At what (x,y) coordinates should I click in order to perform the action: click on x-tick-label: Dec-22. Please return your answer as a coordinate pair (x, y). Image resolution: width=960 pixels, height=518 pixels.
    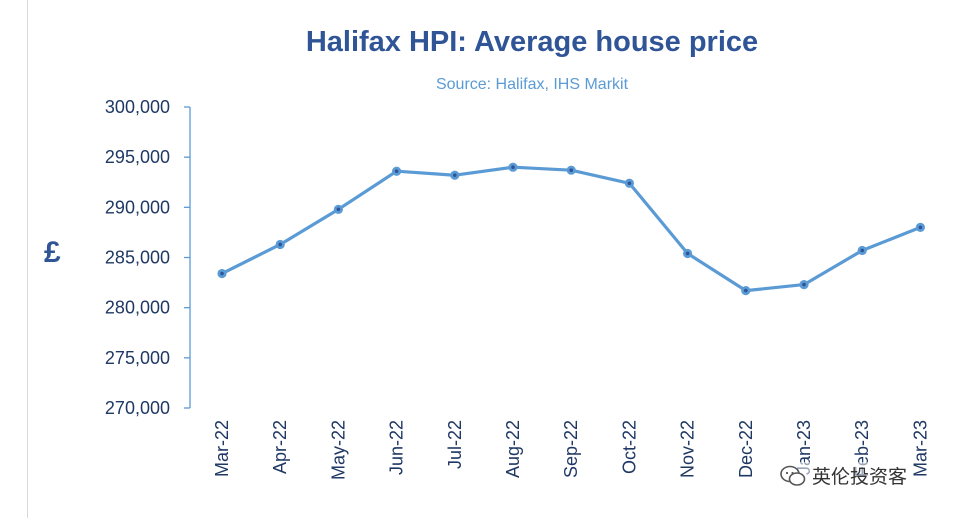
    Looking at the image, I should click on (746, 449).